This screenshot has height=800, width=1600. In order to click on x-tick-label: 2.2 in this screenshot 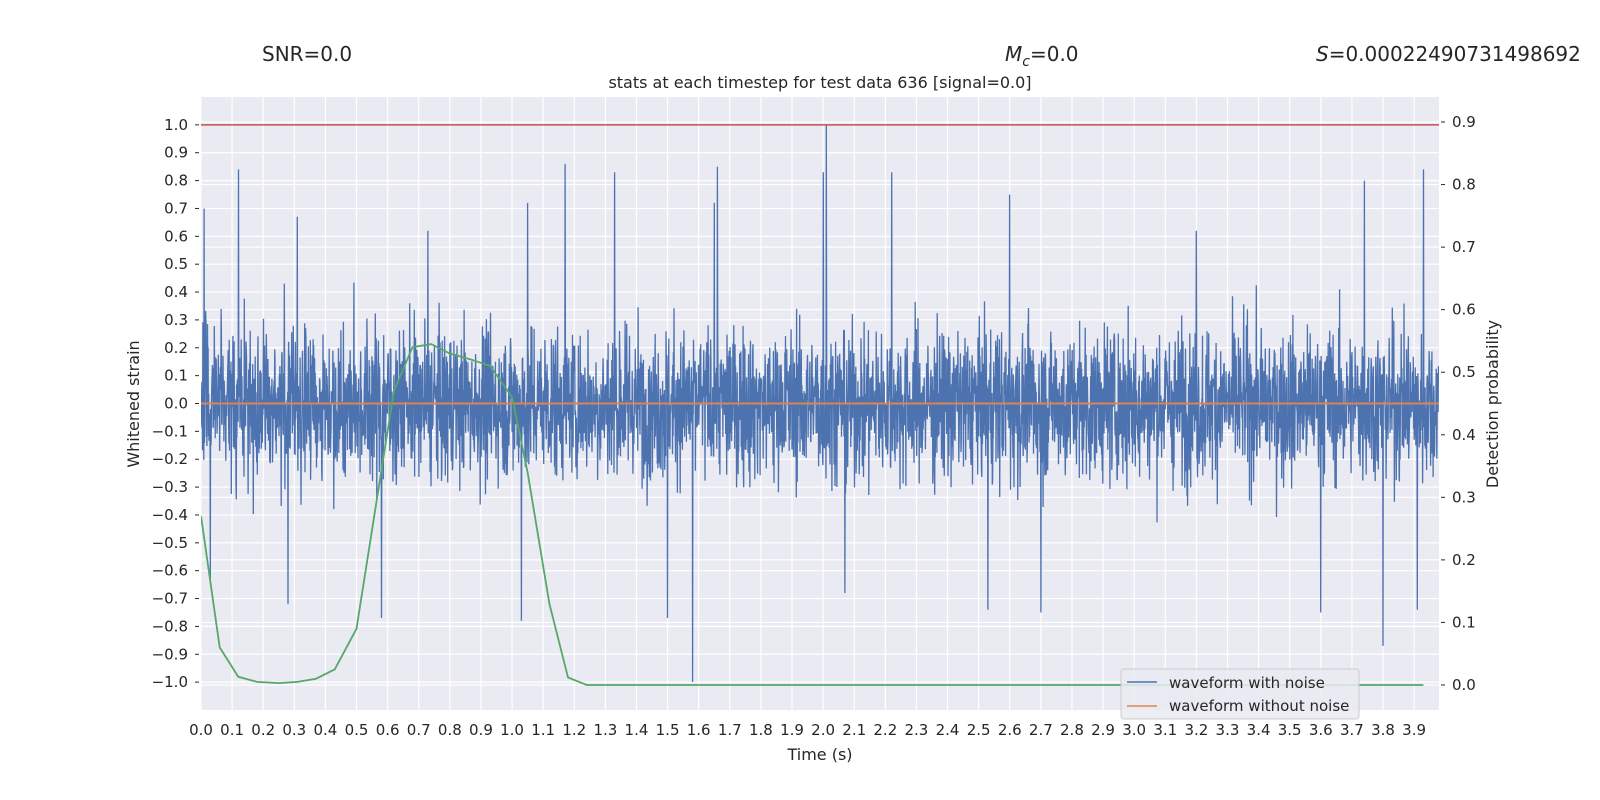, I will do `click(885, 730)`.